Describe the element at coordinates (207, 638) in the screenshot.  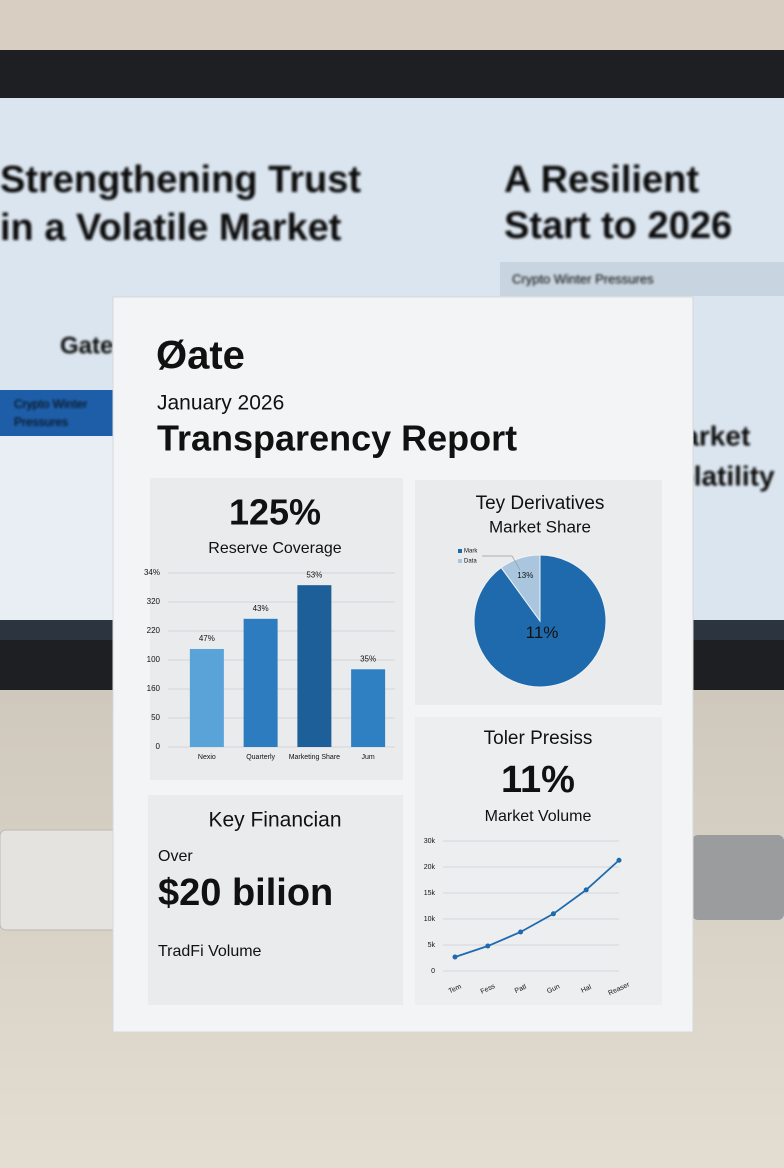
I see `bar-annotation: 47%` at that location.